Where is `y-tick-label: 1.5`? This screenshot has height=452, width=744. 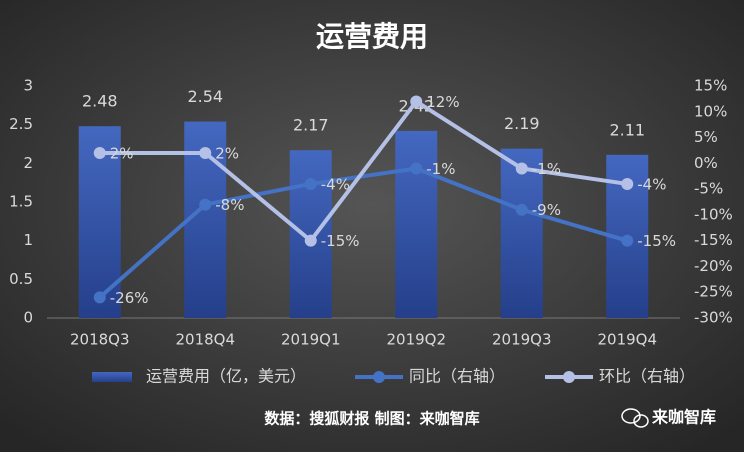
y-tick-label: 1.5 is located at coordinates (21, 202).